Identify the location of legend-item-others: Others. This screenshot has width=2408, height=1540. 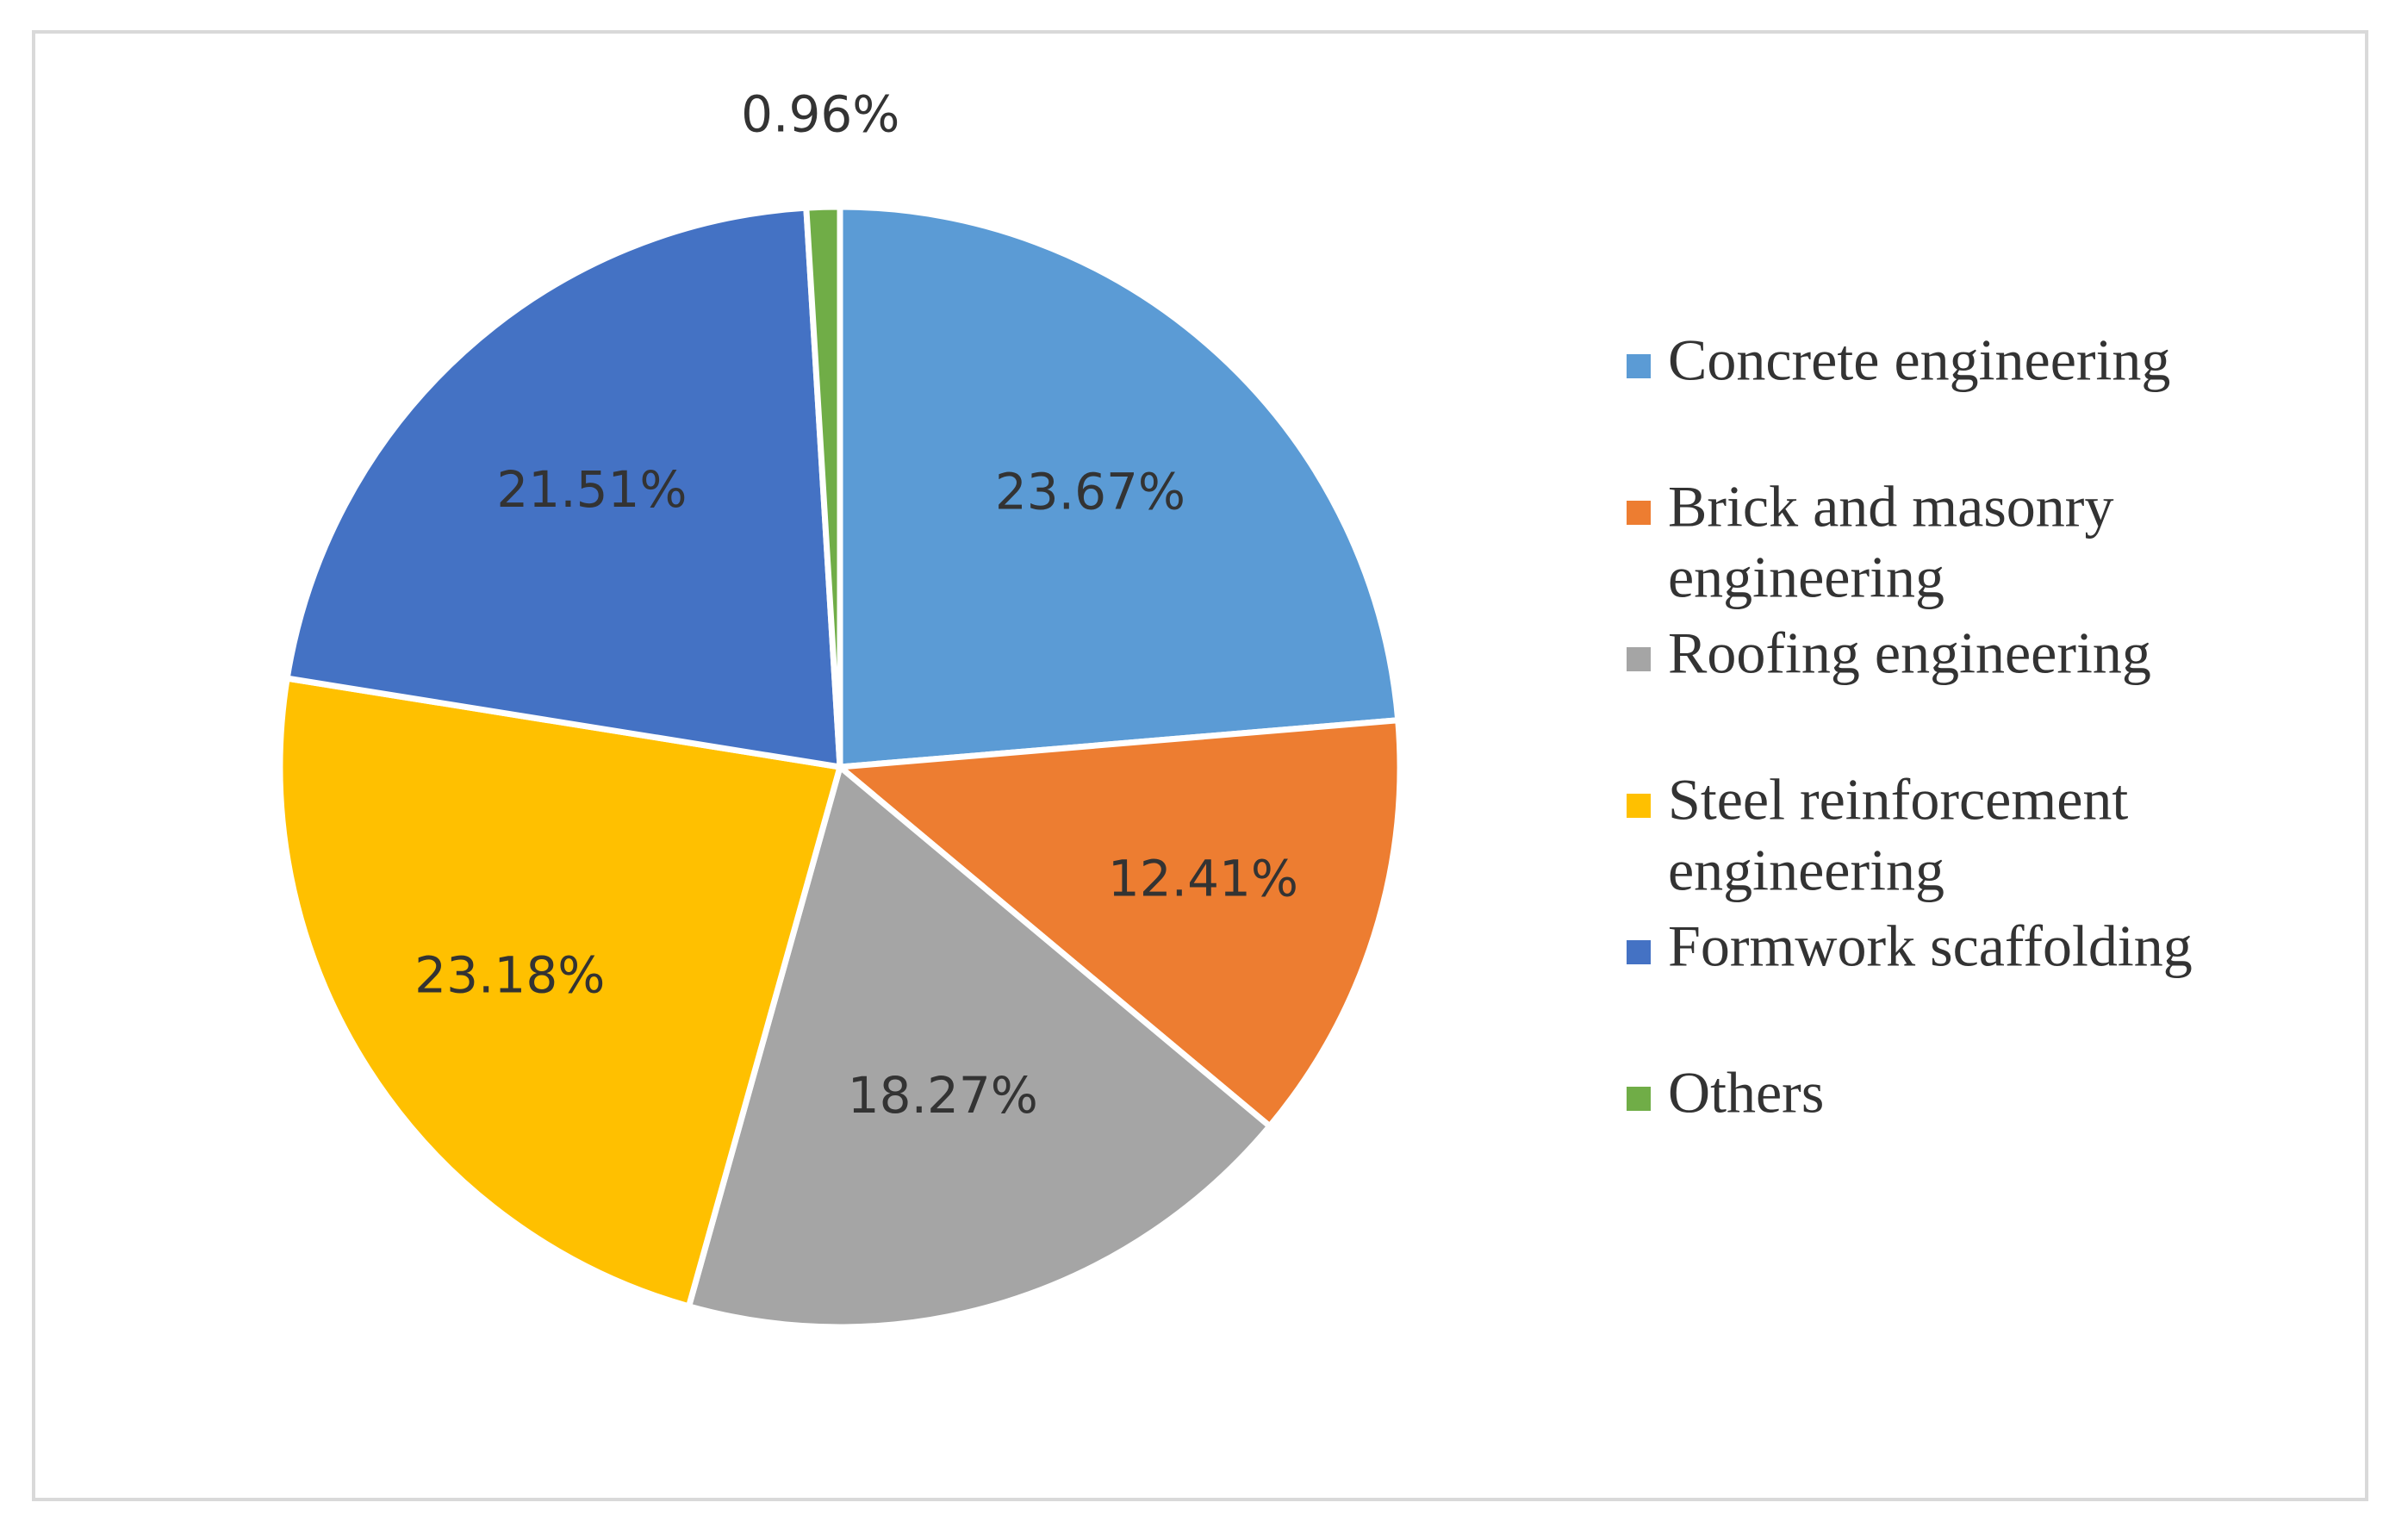
(1726, 1092).